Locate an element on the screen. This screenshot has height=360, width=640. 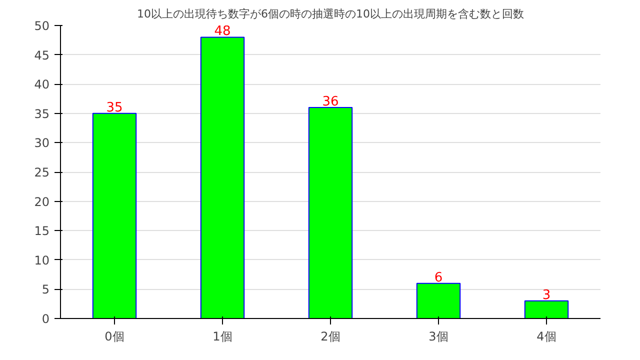
x-tick-label: 1個 is located at coordinates (222, 337).